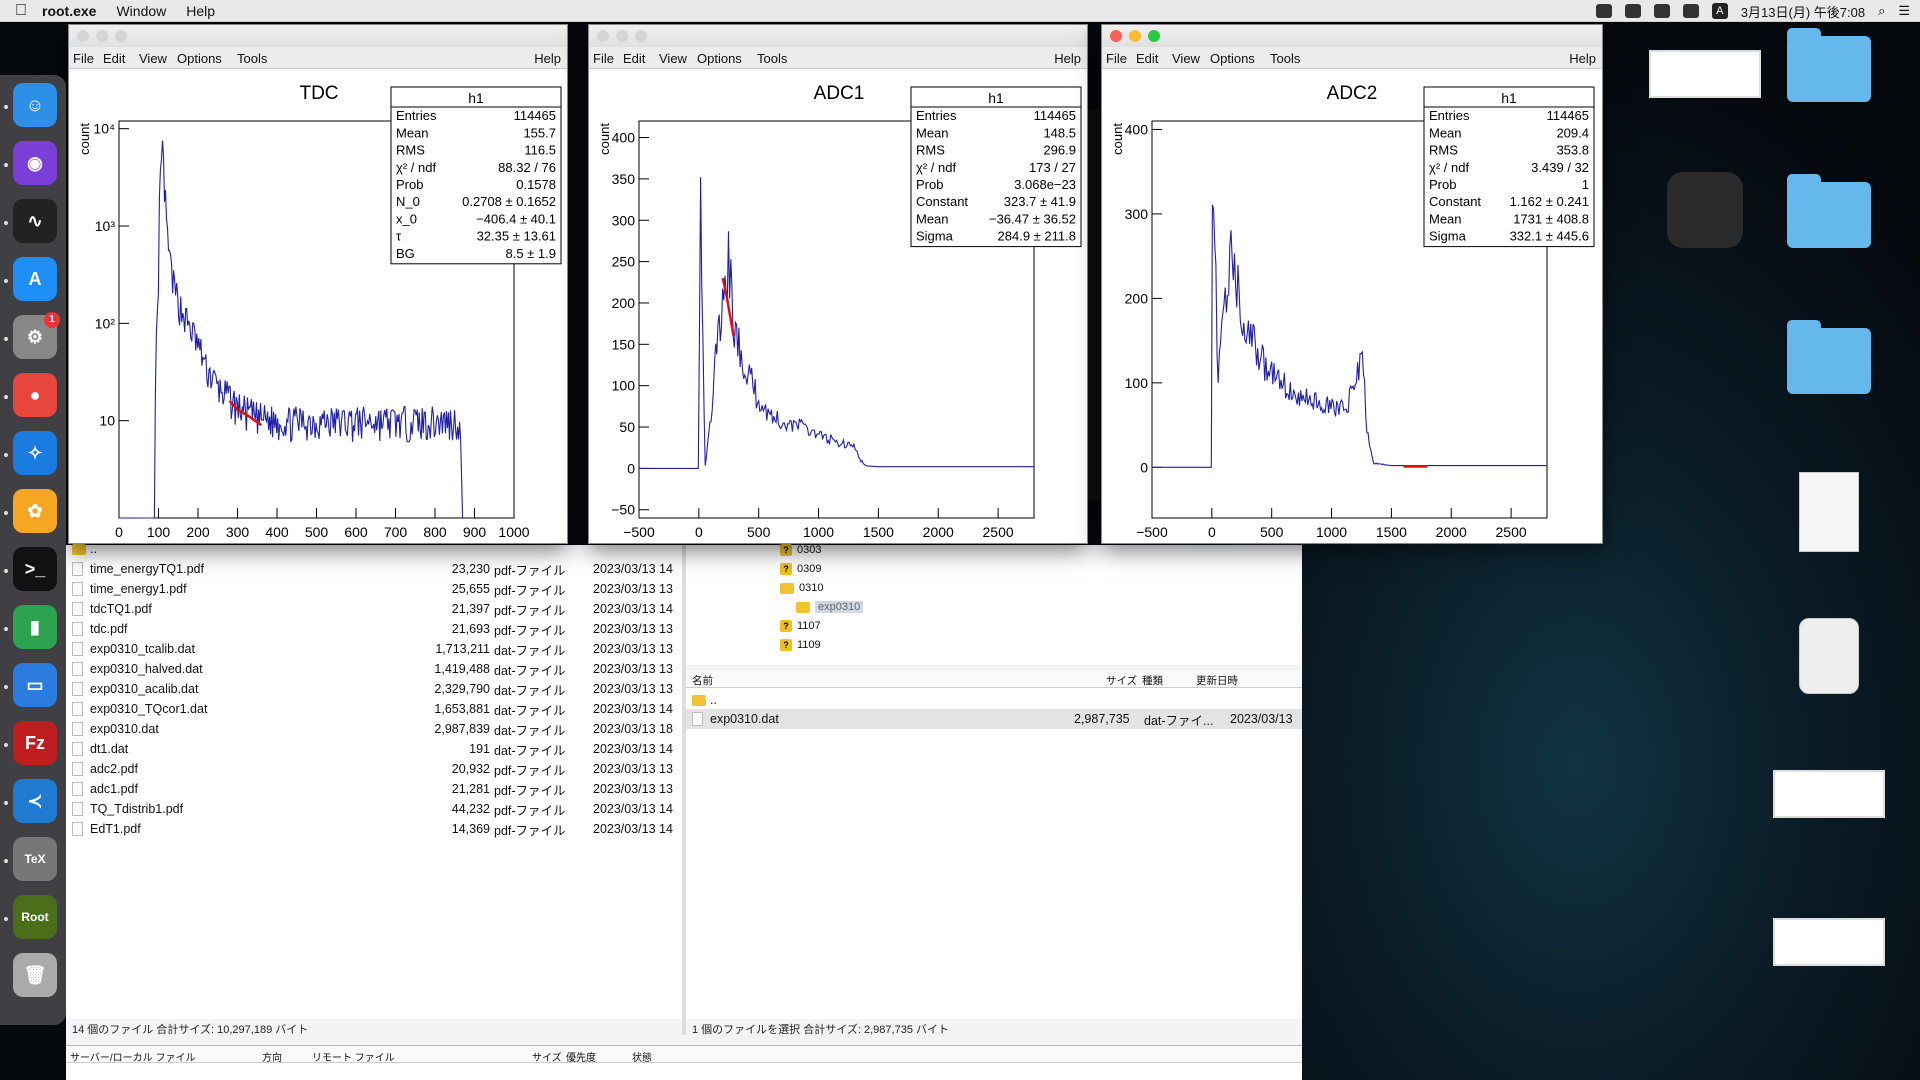 The image size is (1920, 1080). Describe the element at coordinates (1603, 11) in the screenshot. I see `dropbox-icon` at that location.